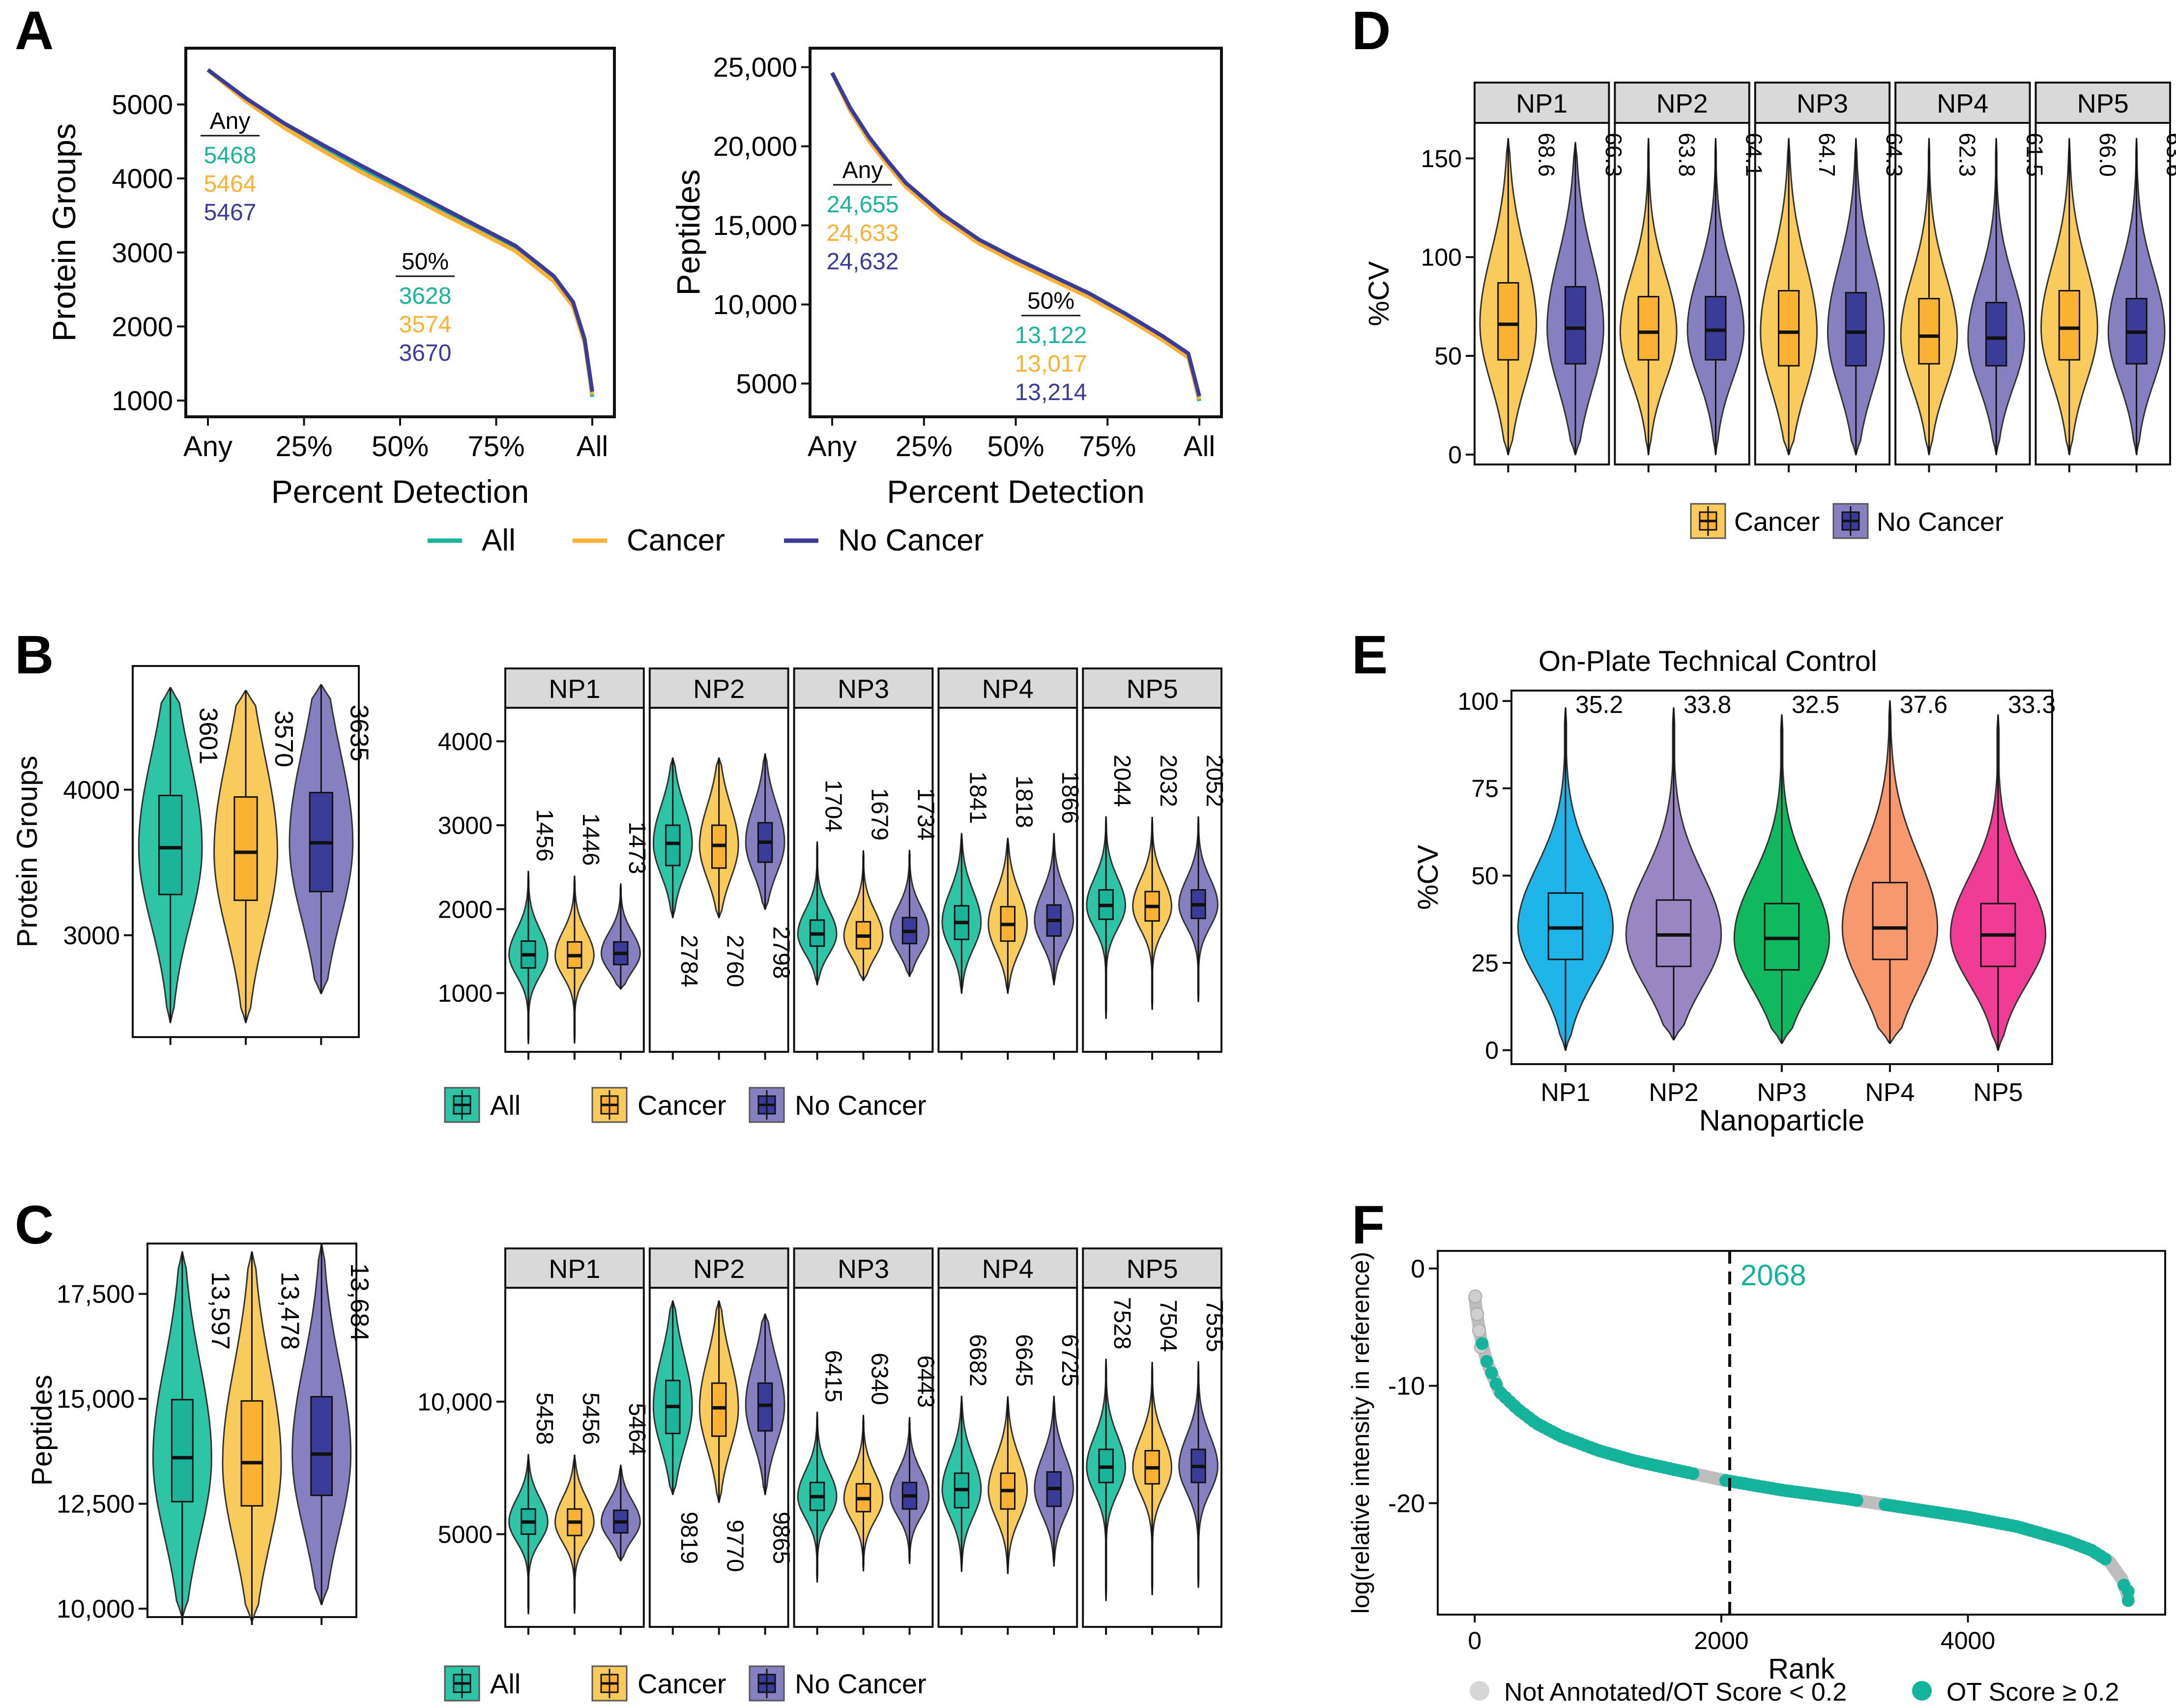 The image size is (2176, 1708). I want to click on y-axis-label: log(relative intensity in reference), so click(1361, 1433).